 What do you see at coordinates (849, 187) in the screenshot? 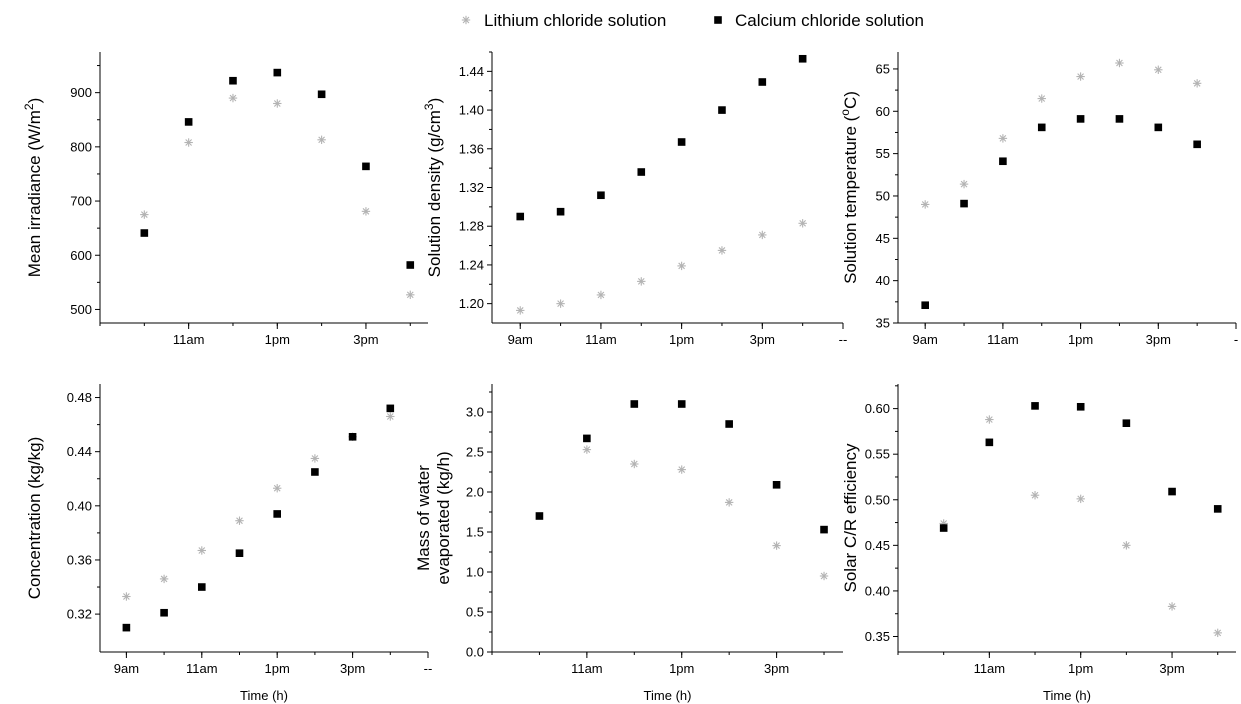
I see `y-axis-title: Solution temperature (oC)` at bounding box center [849, 187].